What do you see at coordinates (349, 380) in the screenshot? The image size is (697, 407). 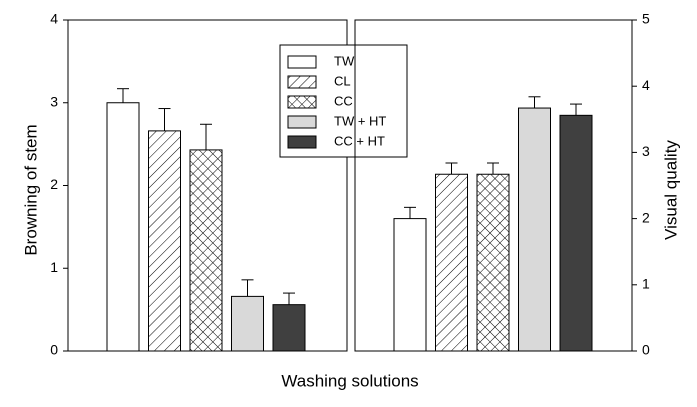 I see `x-axis-label: Washing solutions` at bounding box center [349, 380].